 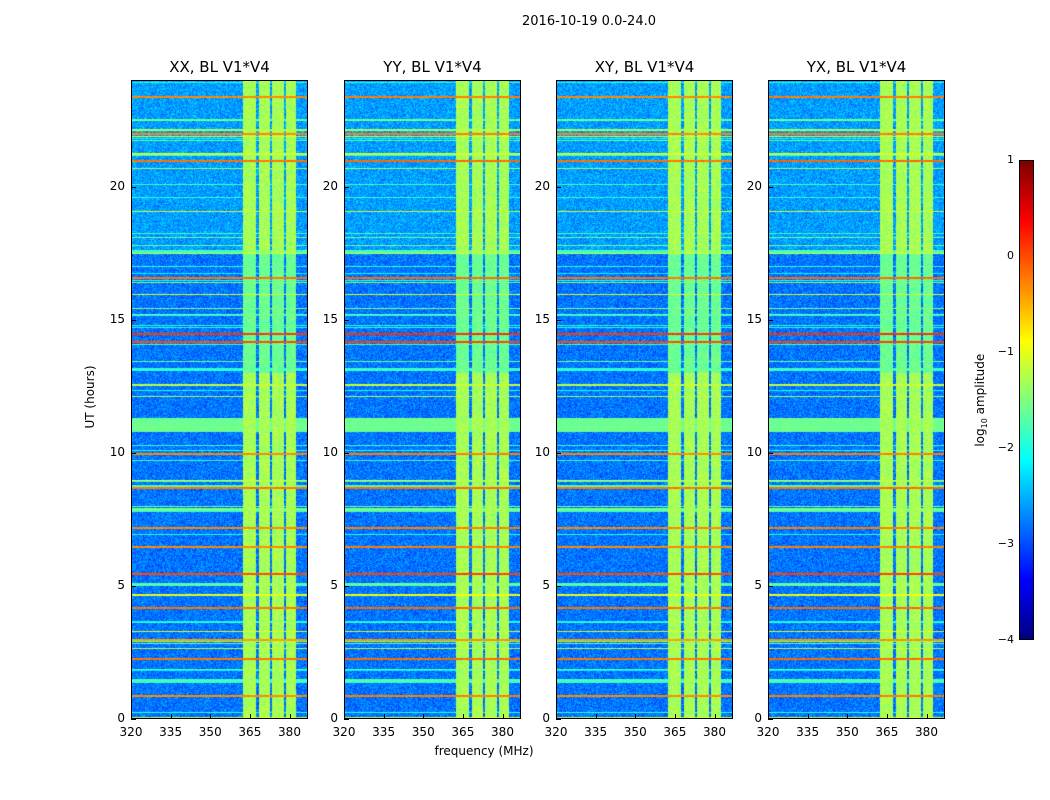 I want to click on colorbar, so click(x=1026, y=400).